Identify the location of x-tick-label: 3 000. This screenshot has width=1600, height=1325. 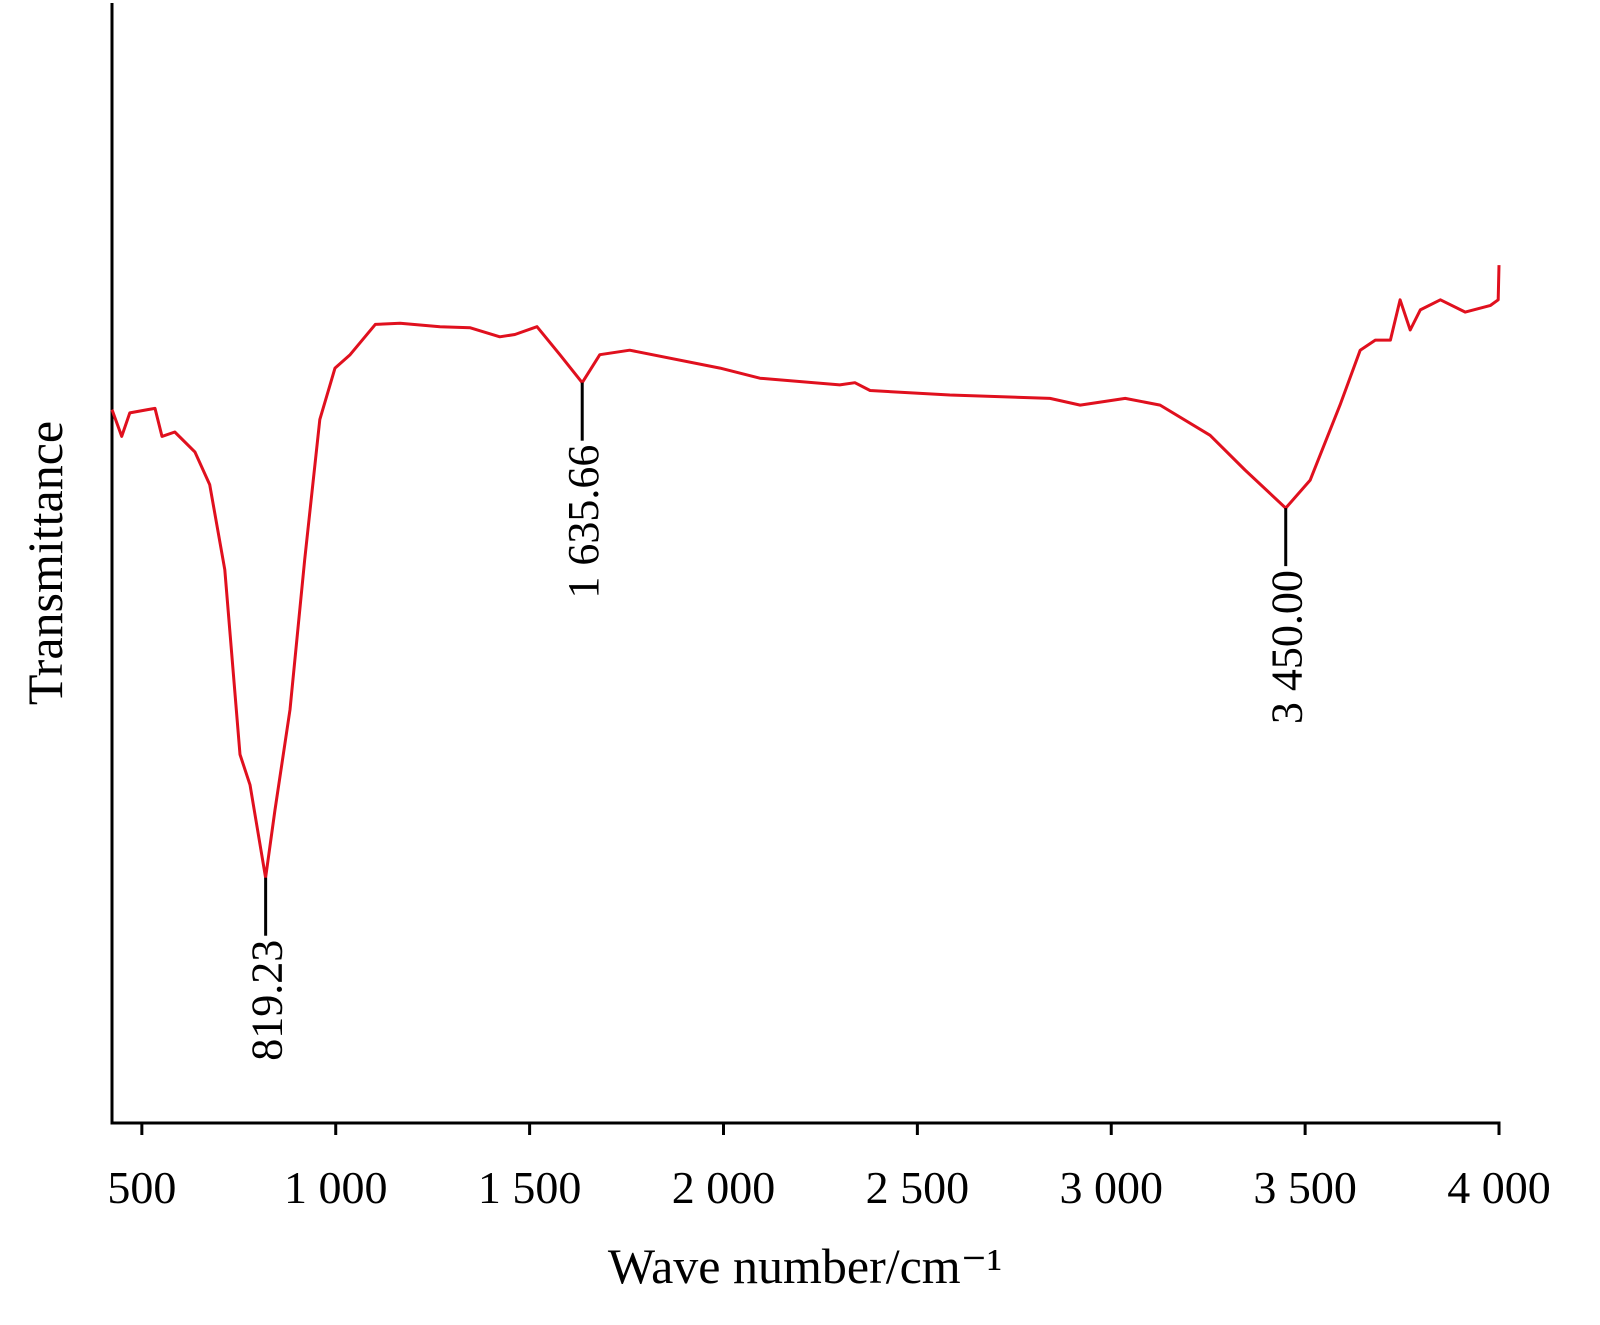
(1111, 1187).